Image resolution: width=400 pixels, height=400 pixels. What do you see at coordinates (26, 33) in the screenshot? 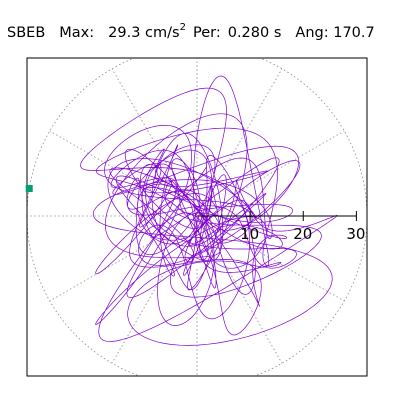
I see `station-code: SBEB` at bounding box center [26, 33].